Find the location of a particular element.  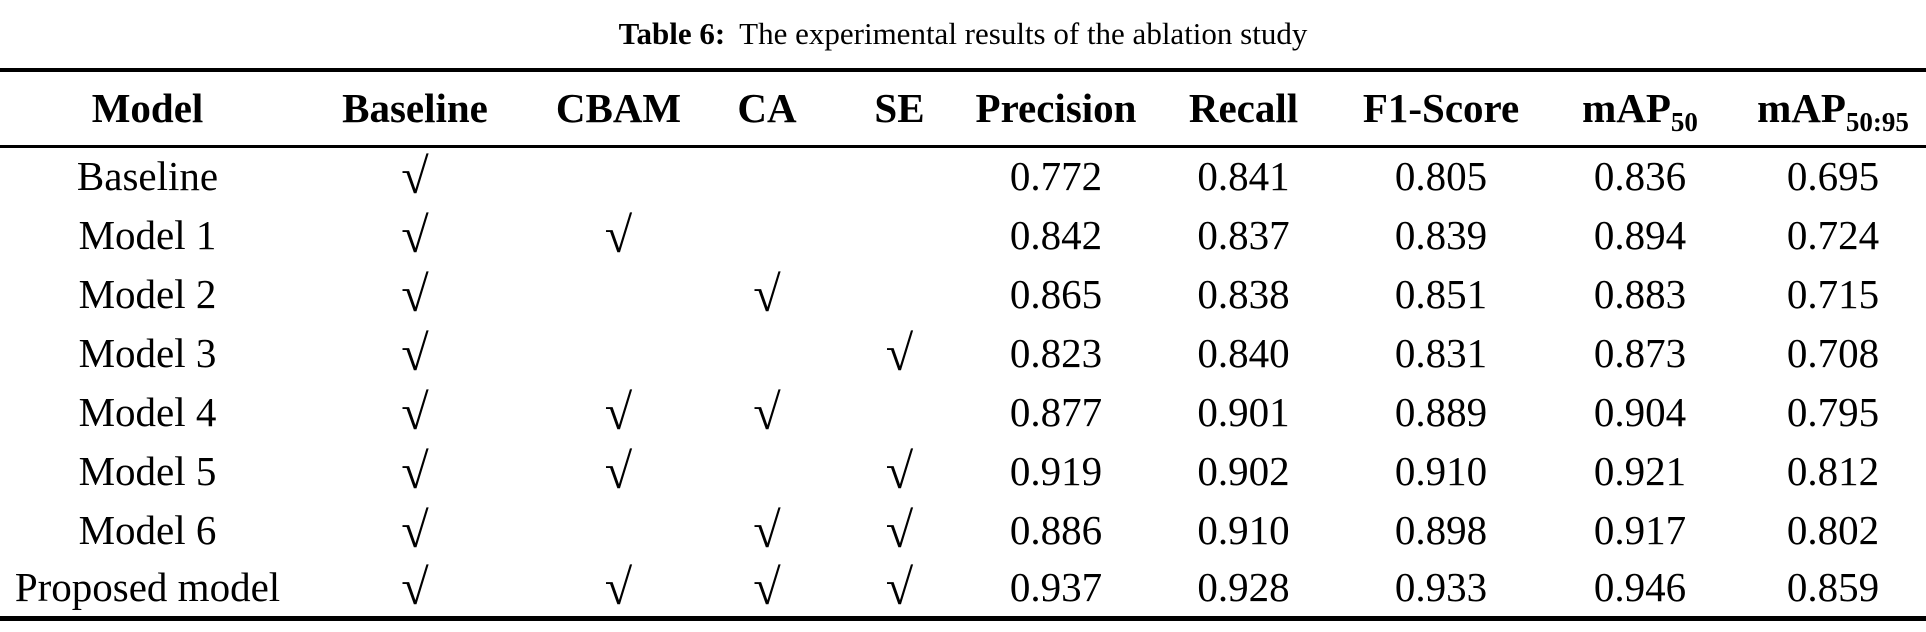

value-cell: 0.842 is located at coordinates (1056, 234).